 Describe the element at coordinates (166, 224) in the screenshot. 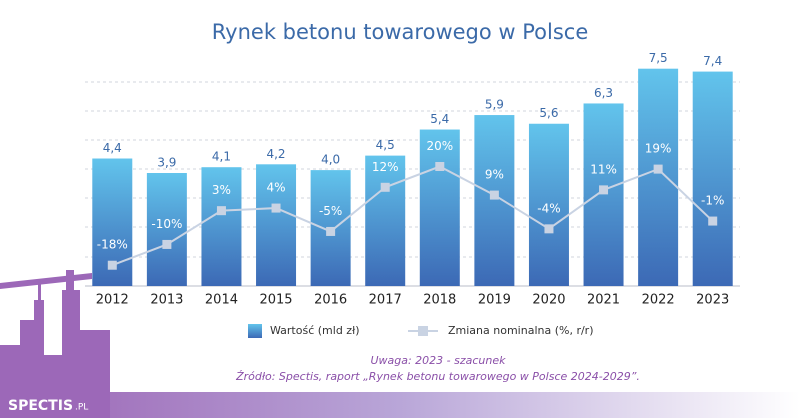

I see `value-label: -10%` at that location.